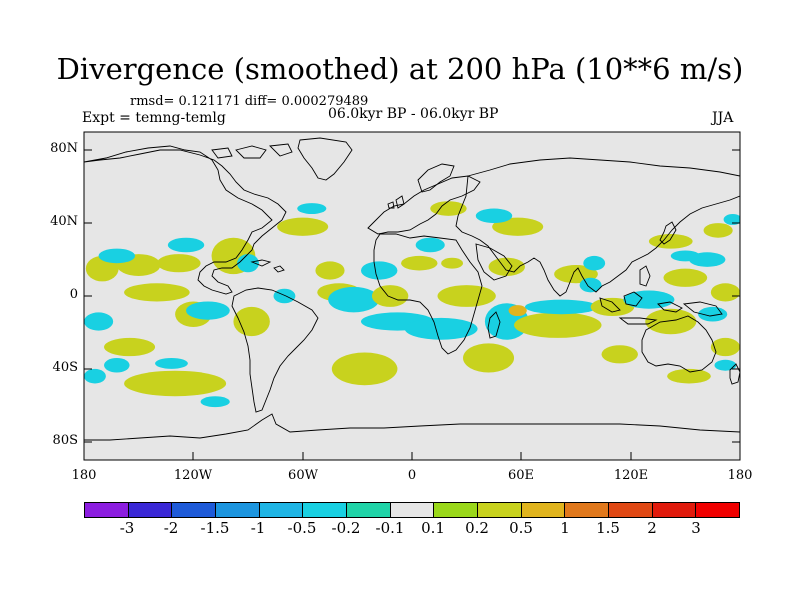 The image size is (800, 600). What do you see at coordinates (127, 528) in the screenshot?
I see `colorbar-label: -3` at bounding box center [127, 528].